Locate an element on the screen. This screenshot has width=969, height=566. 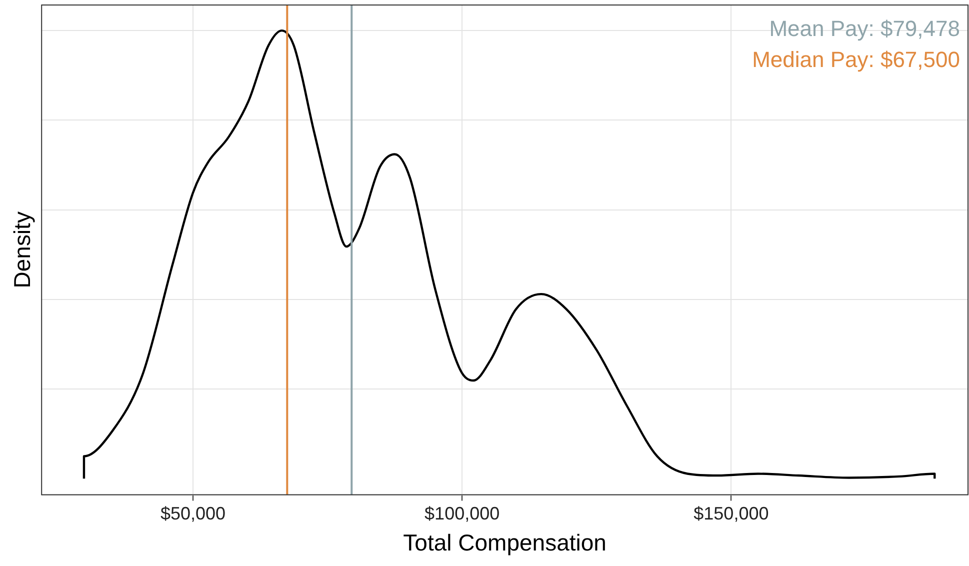
x-tick-label: $50,000 is located at coordinates (193, 514).